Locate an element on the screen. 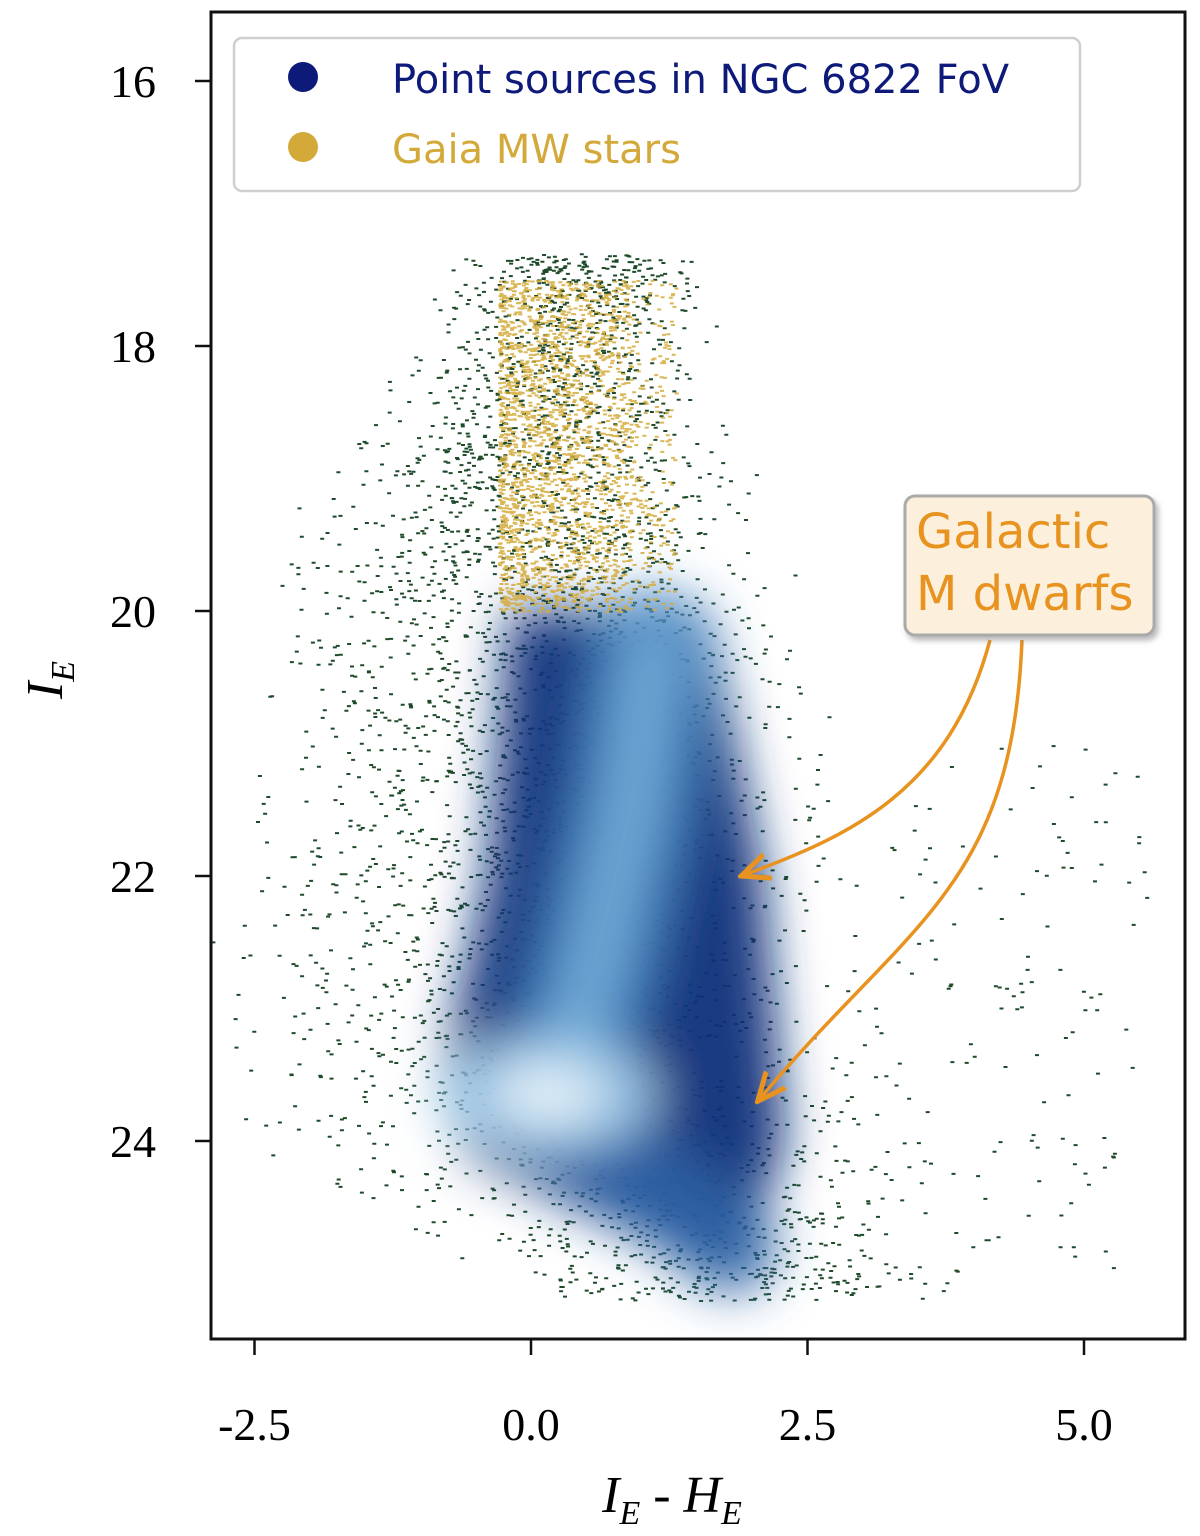 The height and width of the screenshot is (1536, 1200). x-tick-label: -2.5 is located at coordinates (254, 1424).